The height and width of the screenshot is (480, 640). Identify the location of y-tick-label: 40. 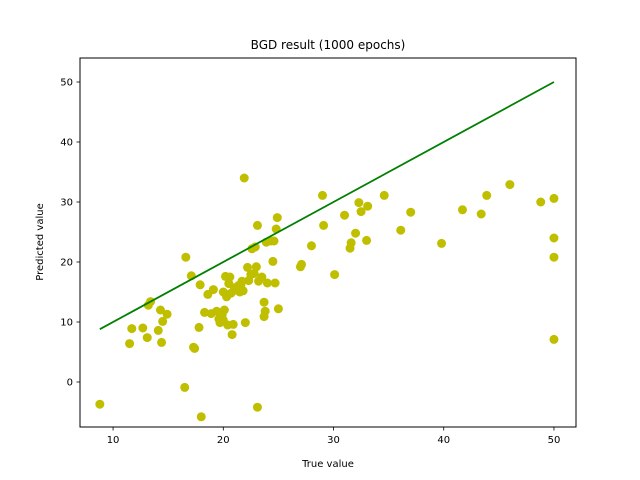
(66, 143).